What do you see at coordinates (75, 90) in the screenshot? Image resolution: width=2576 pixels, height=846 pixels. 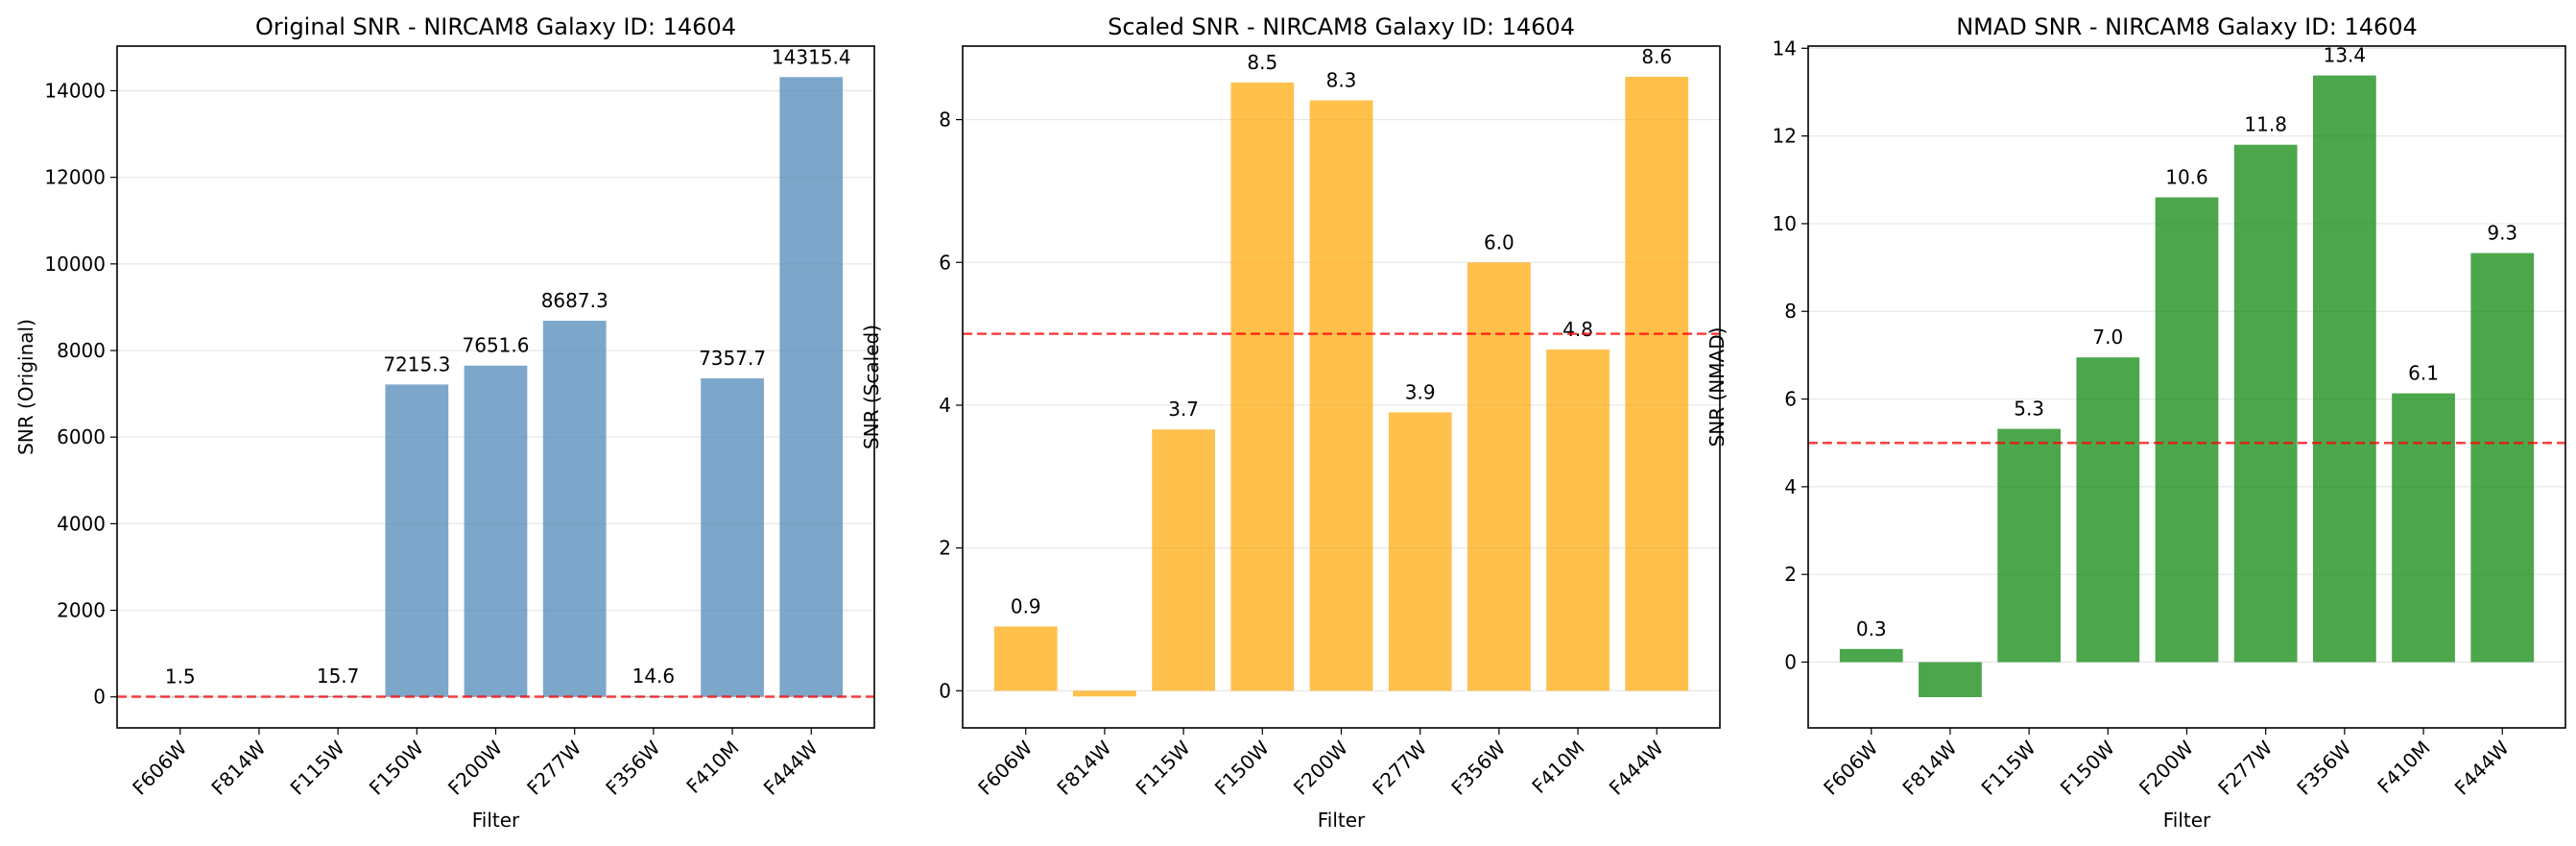 I see `y-tick-label: 14000` at bounding box center [75, 90].